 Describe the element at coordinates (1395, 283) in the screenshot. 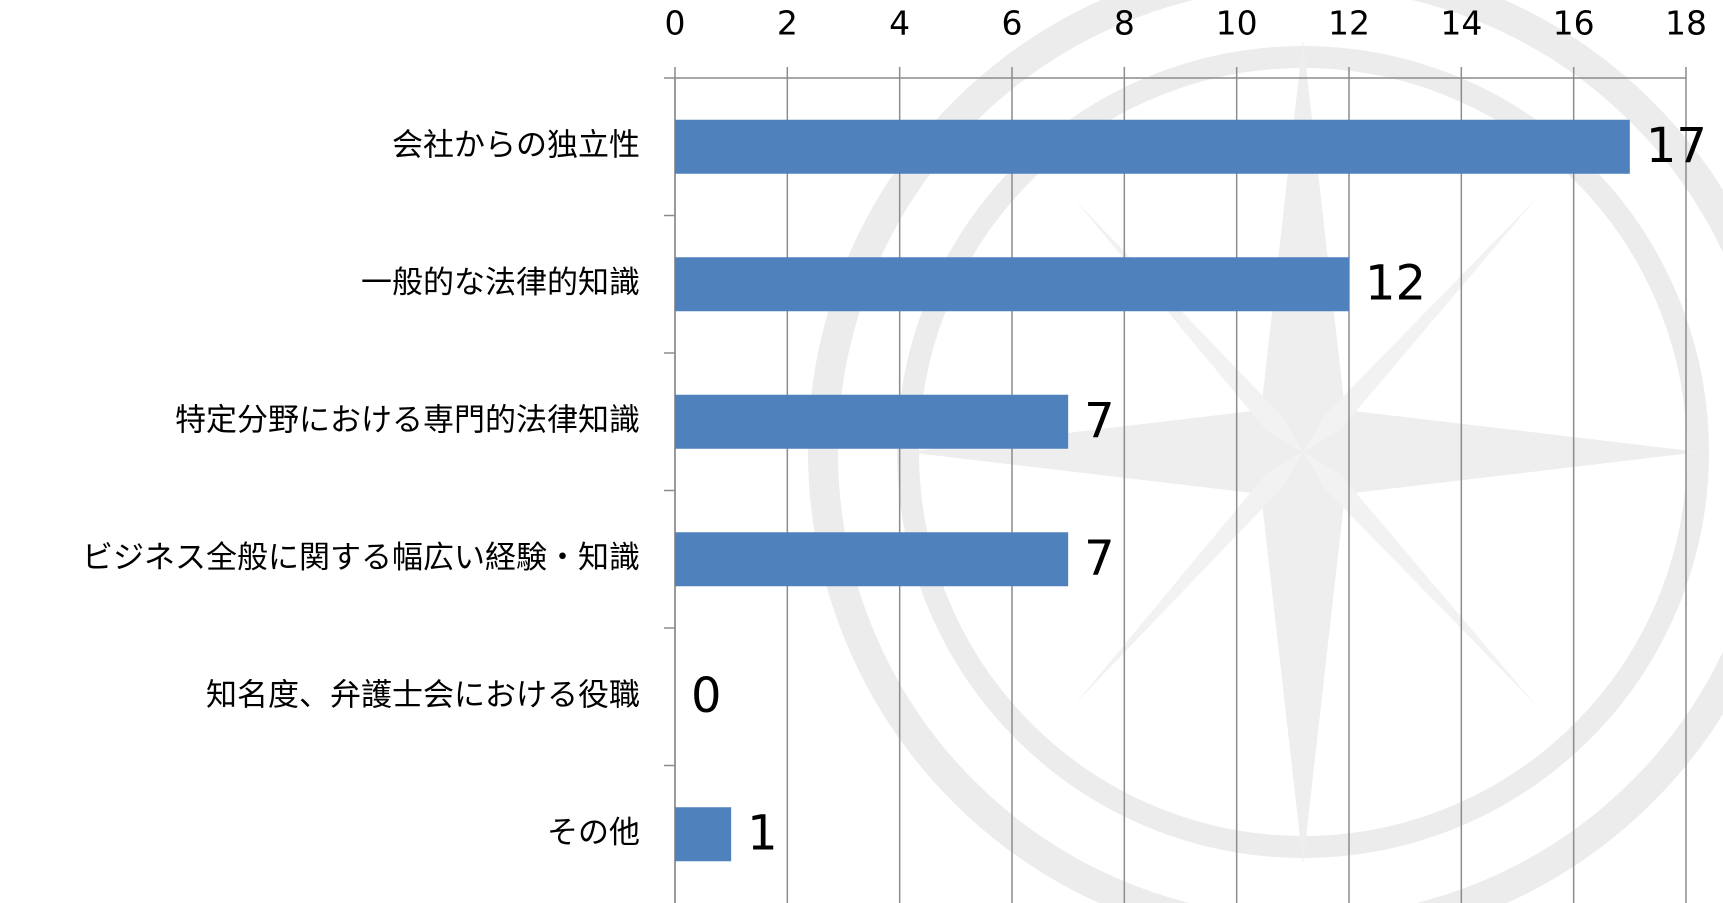

I see `data-label: 12` at that location.